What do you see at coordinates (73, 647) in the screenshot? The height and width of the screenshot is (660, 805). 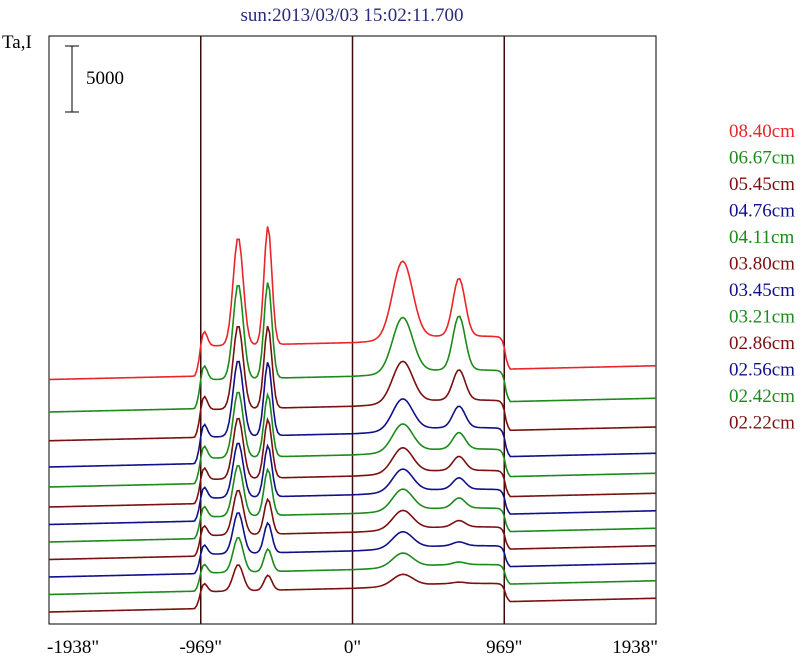 I see `x-tick-label: -1938"` at bounding box center [73, 647].